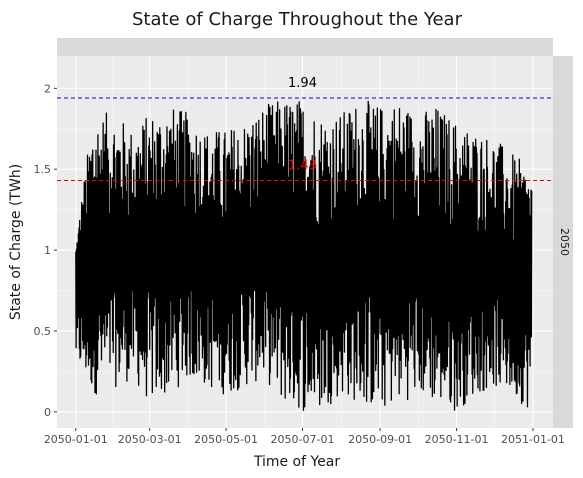 The image size is (583, 478). I want to click on x-tick-label: 2050-03-01, so click(150, 439).